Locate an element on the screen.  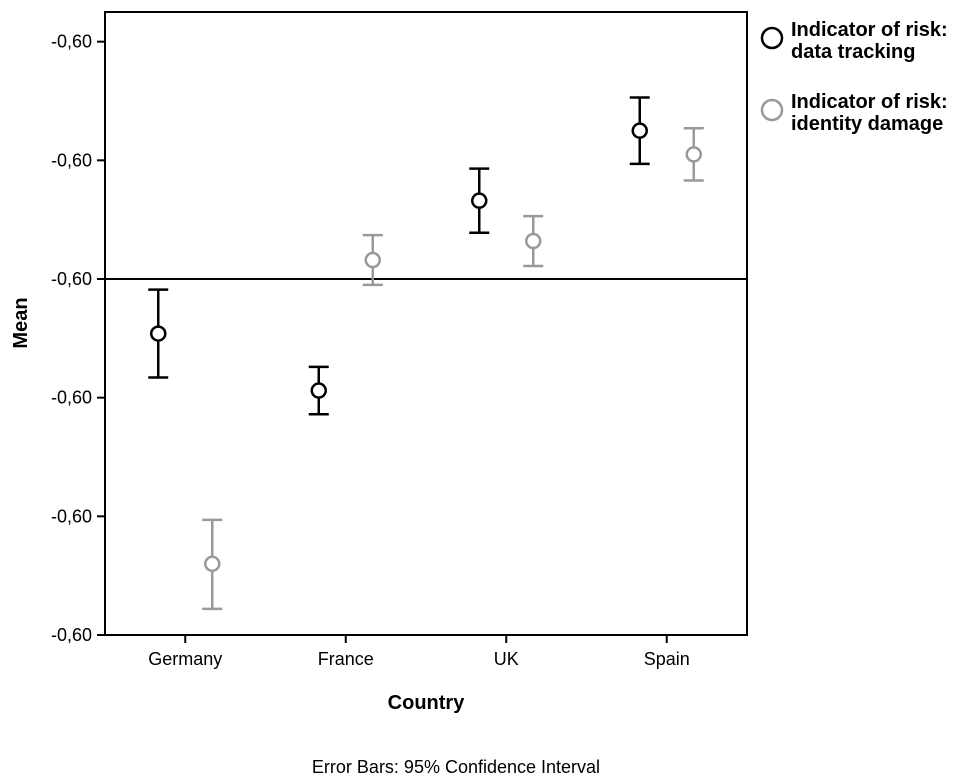
y-axis-title: Mean is located at coordinates (21, 322).